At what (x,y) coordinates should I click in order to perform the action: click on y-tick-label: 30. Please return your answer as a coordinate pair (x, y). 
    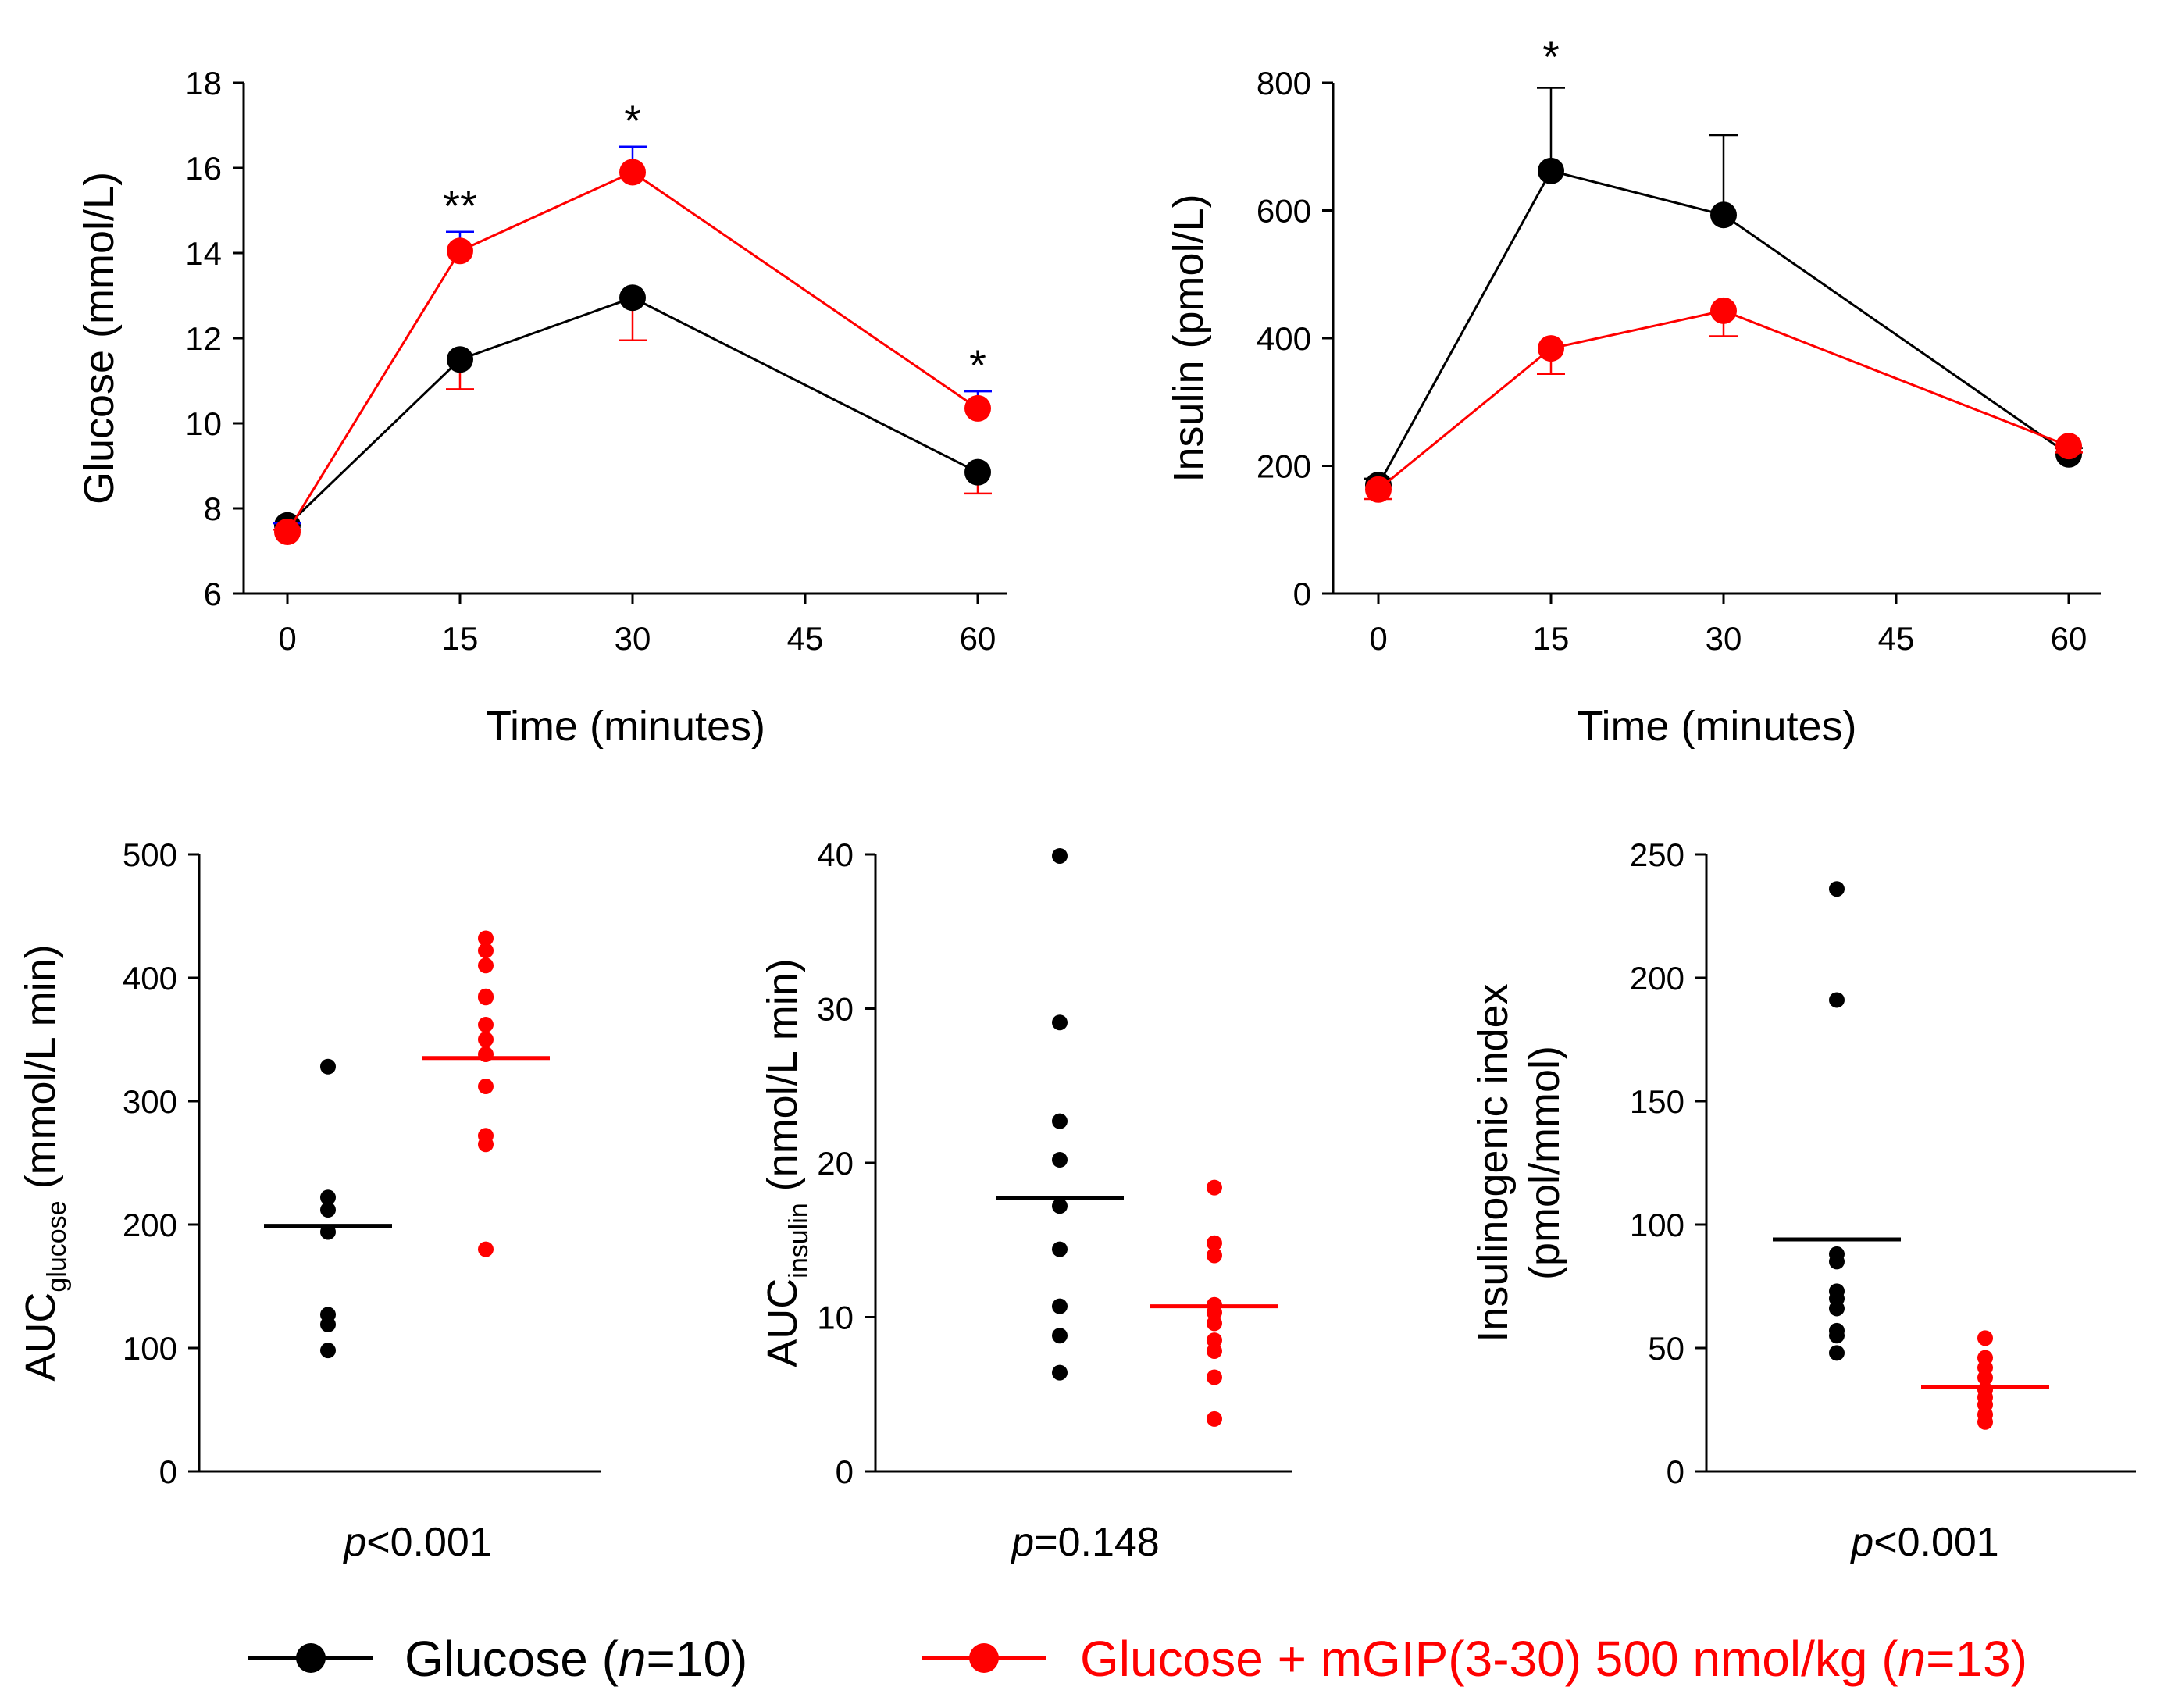
    Looking at the image, I should click on (835, 1009).